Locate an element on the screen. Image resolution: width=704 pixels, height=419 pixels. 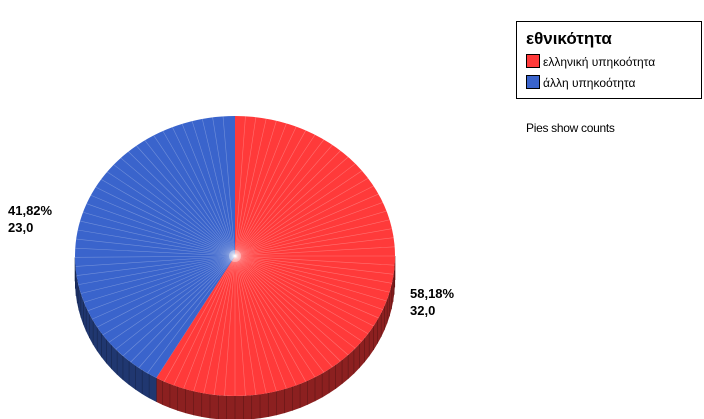
slice-value-label-1: 23,0 is located at coordinates (20, 227).